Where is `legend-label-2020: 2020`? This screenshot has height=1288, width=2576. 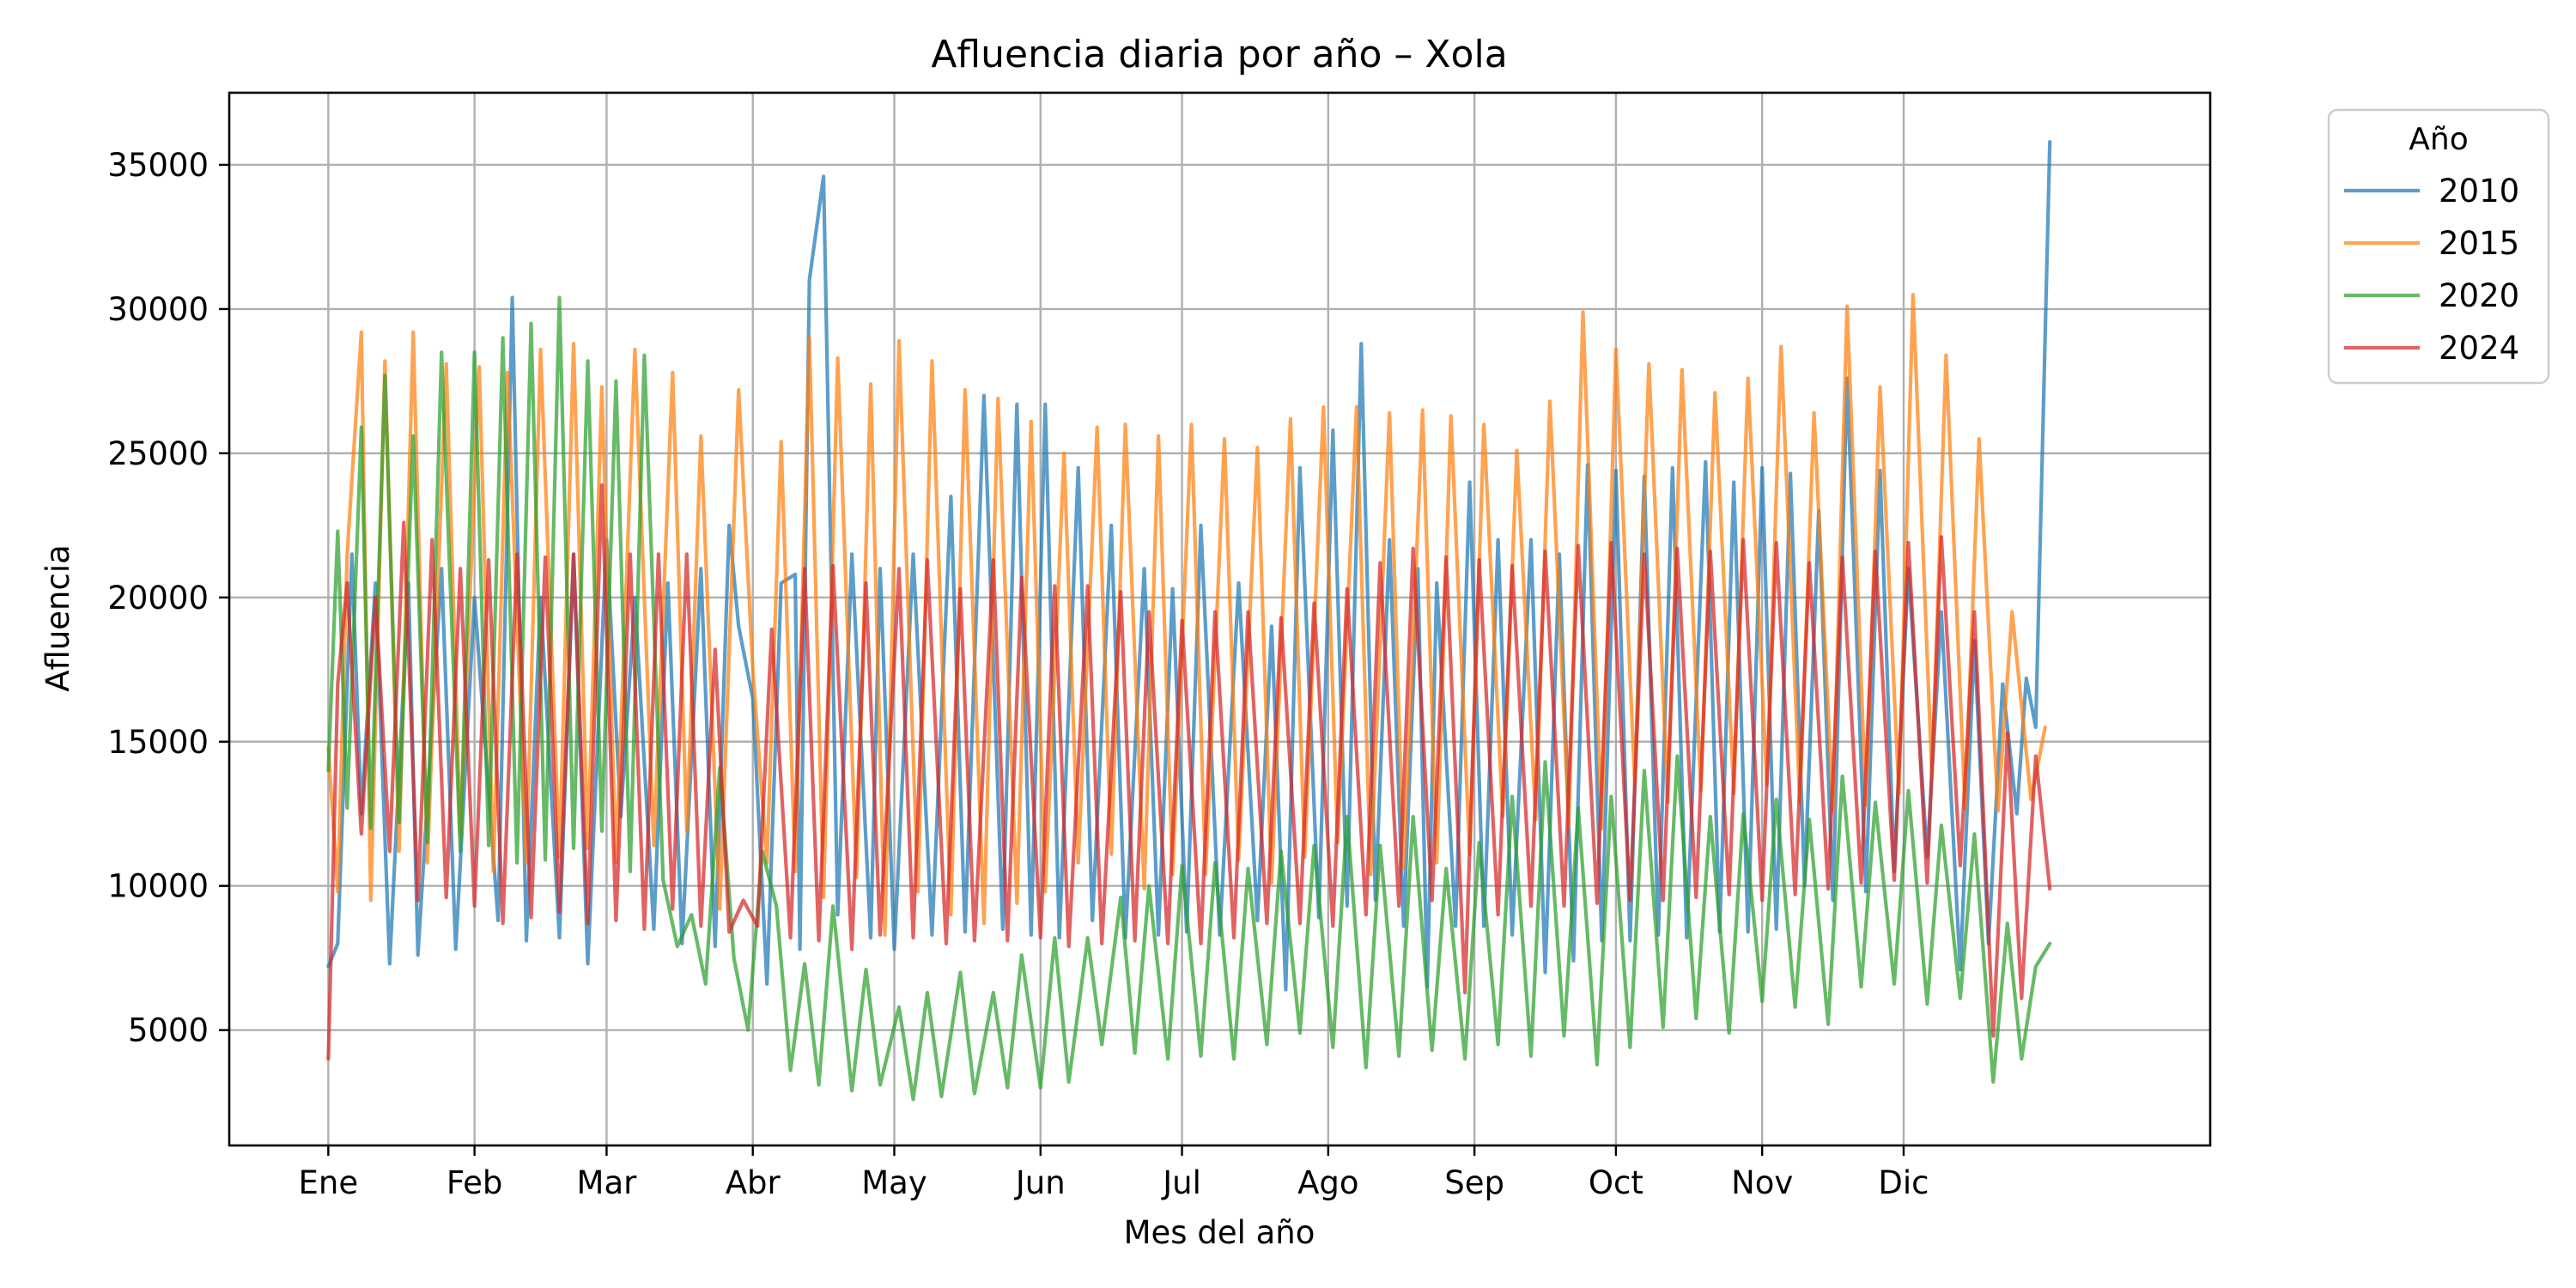 legend-label-2020: 2020 is located at coordinates (2479, 295).